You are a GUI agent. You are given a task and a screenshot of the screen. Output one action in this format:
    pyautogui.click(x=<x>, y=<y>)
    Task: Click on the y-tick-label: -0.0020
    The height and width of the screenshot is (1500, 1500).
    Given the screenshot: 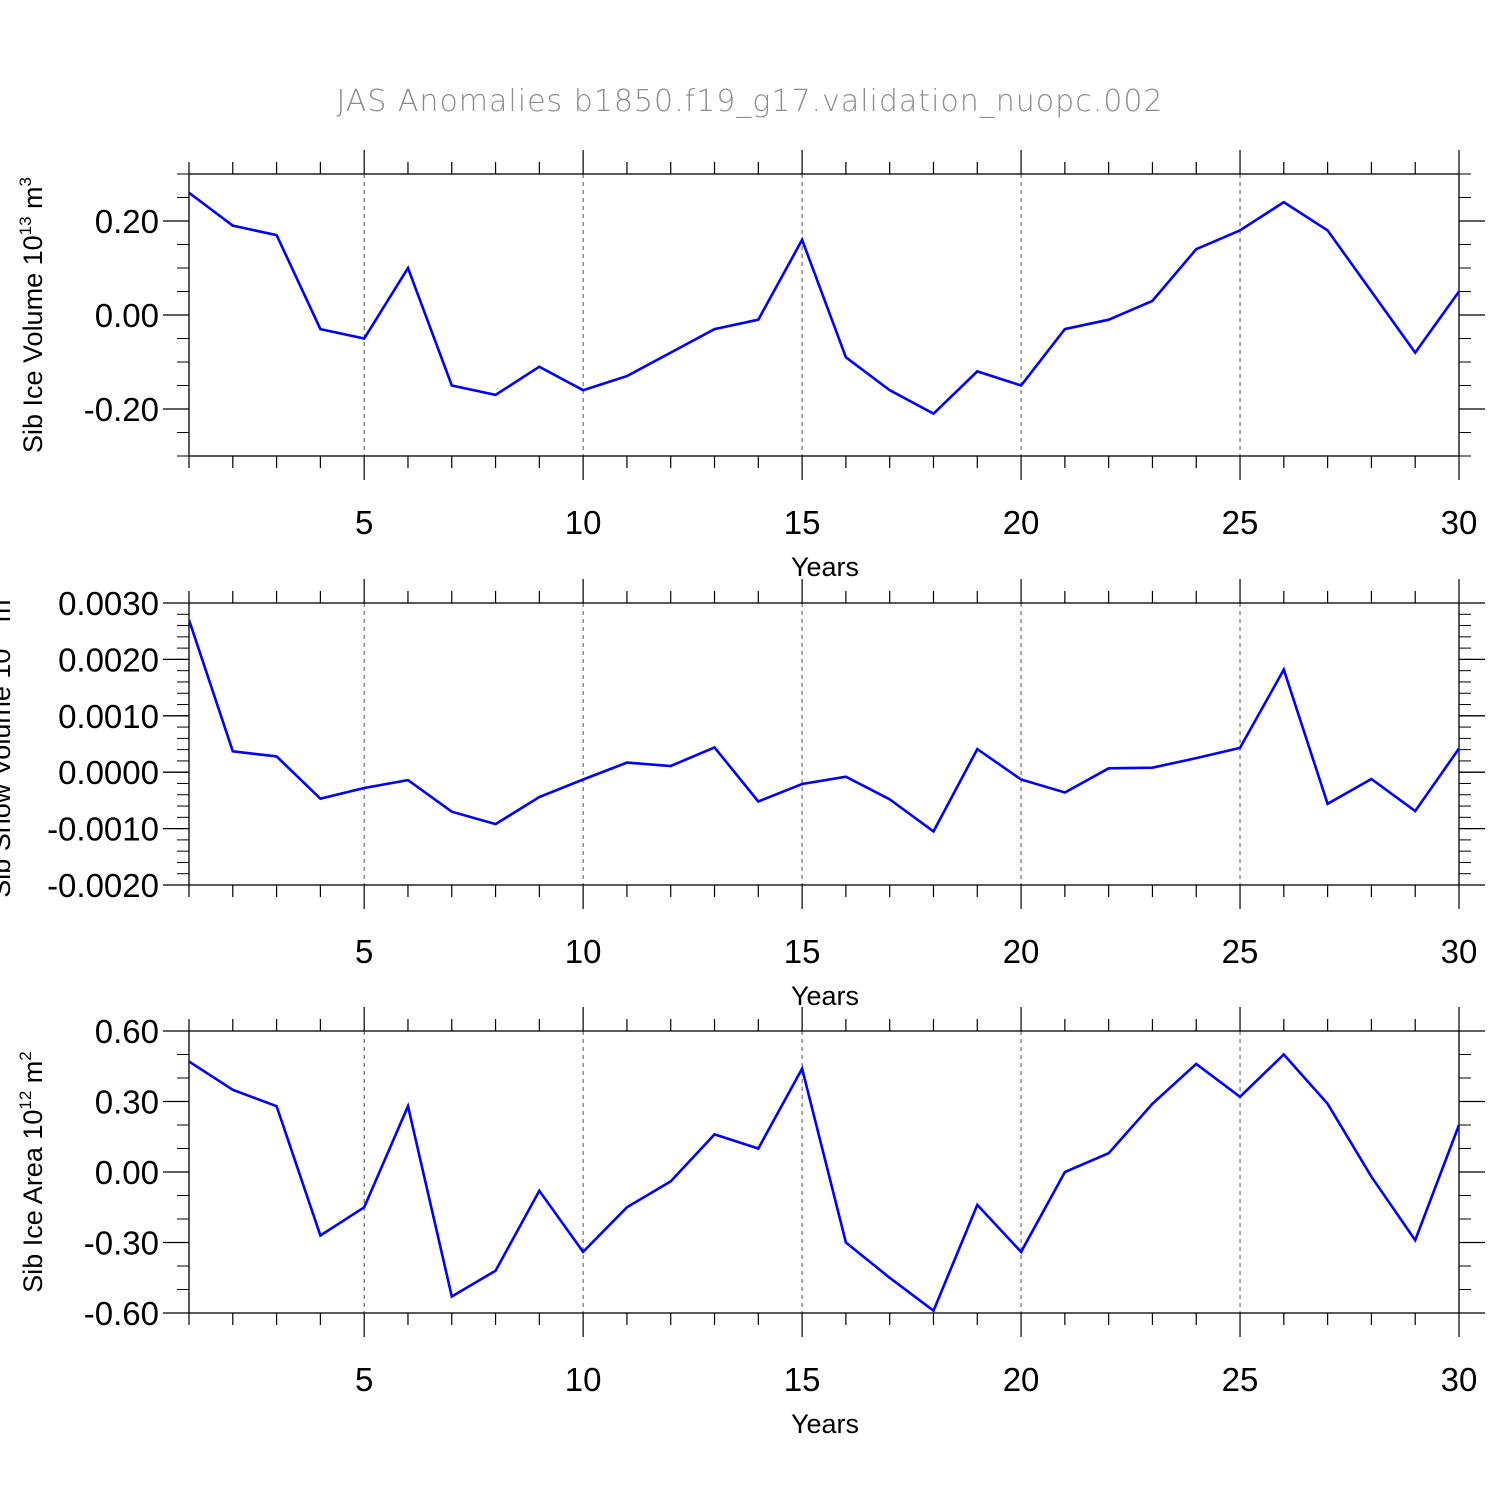 What is the action you would take?
    pyautogui.click(x=103, y=885)
    